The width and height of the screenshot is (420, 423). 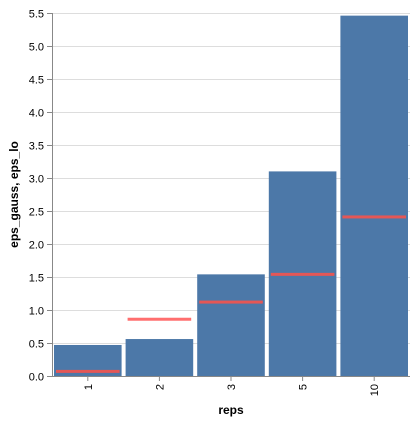 I want to click on x-tick-label: 2, so click(x=160, y=387).